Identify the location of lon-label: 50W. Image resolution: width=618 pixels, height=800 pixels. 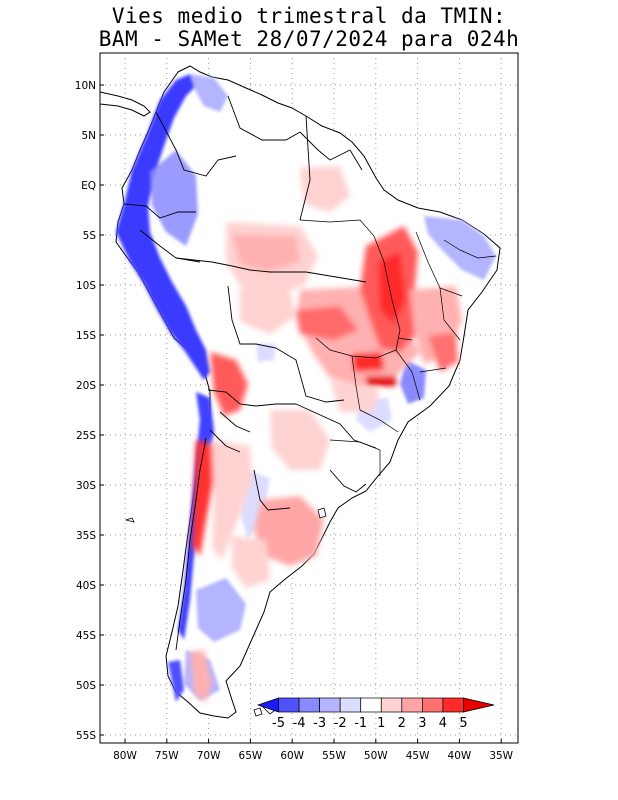
(376, 756).